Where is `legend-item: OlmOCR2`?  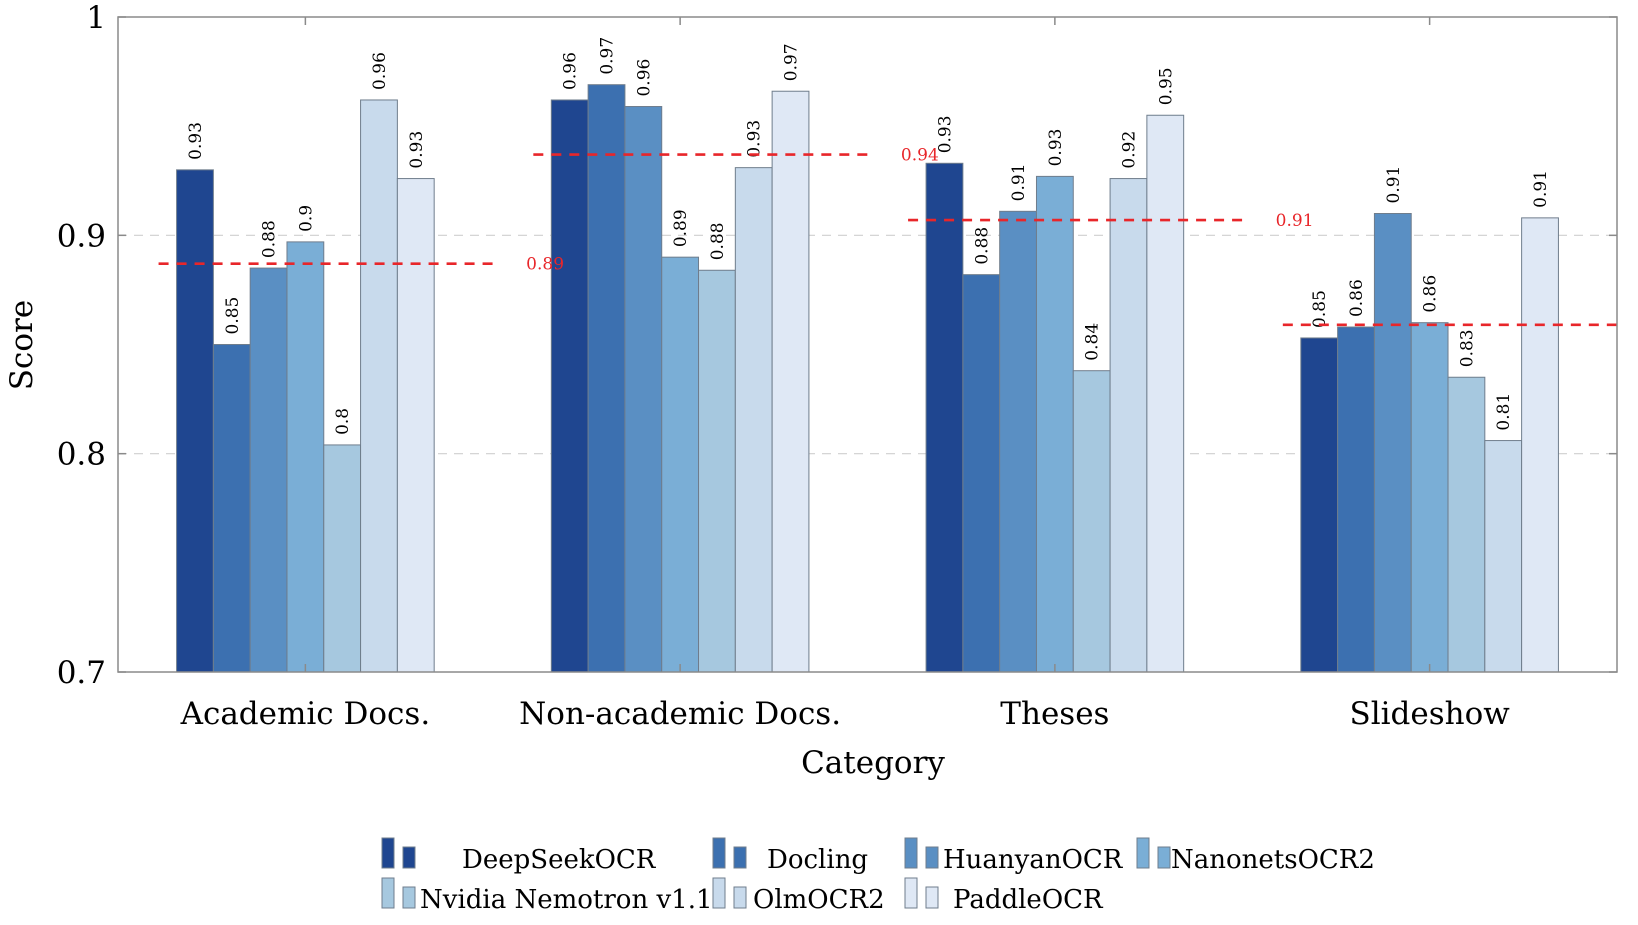
legend-item: OlmOCR2 is located at coordinates (798, 896).